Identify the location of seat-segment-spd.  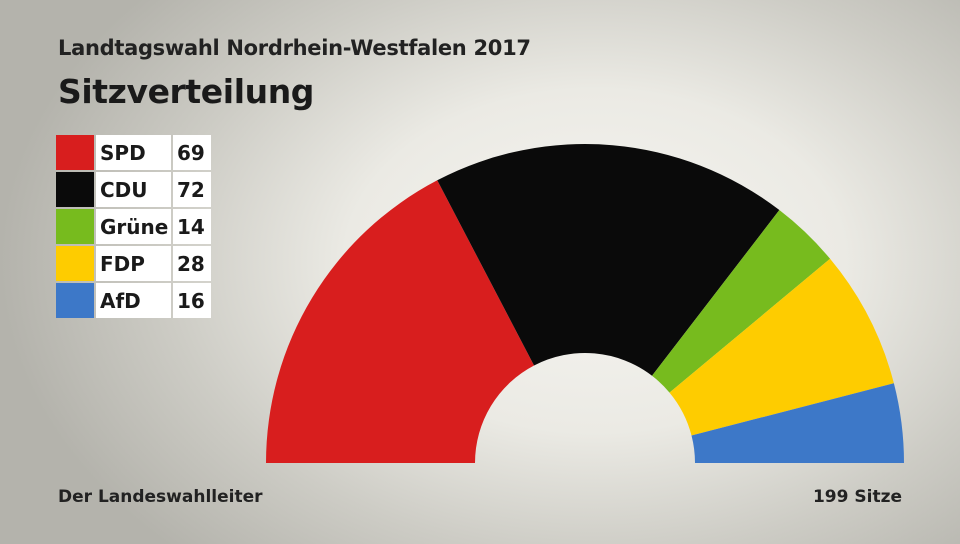
(400, 321).